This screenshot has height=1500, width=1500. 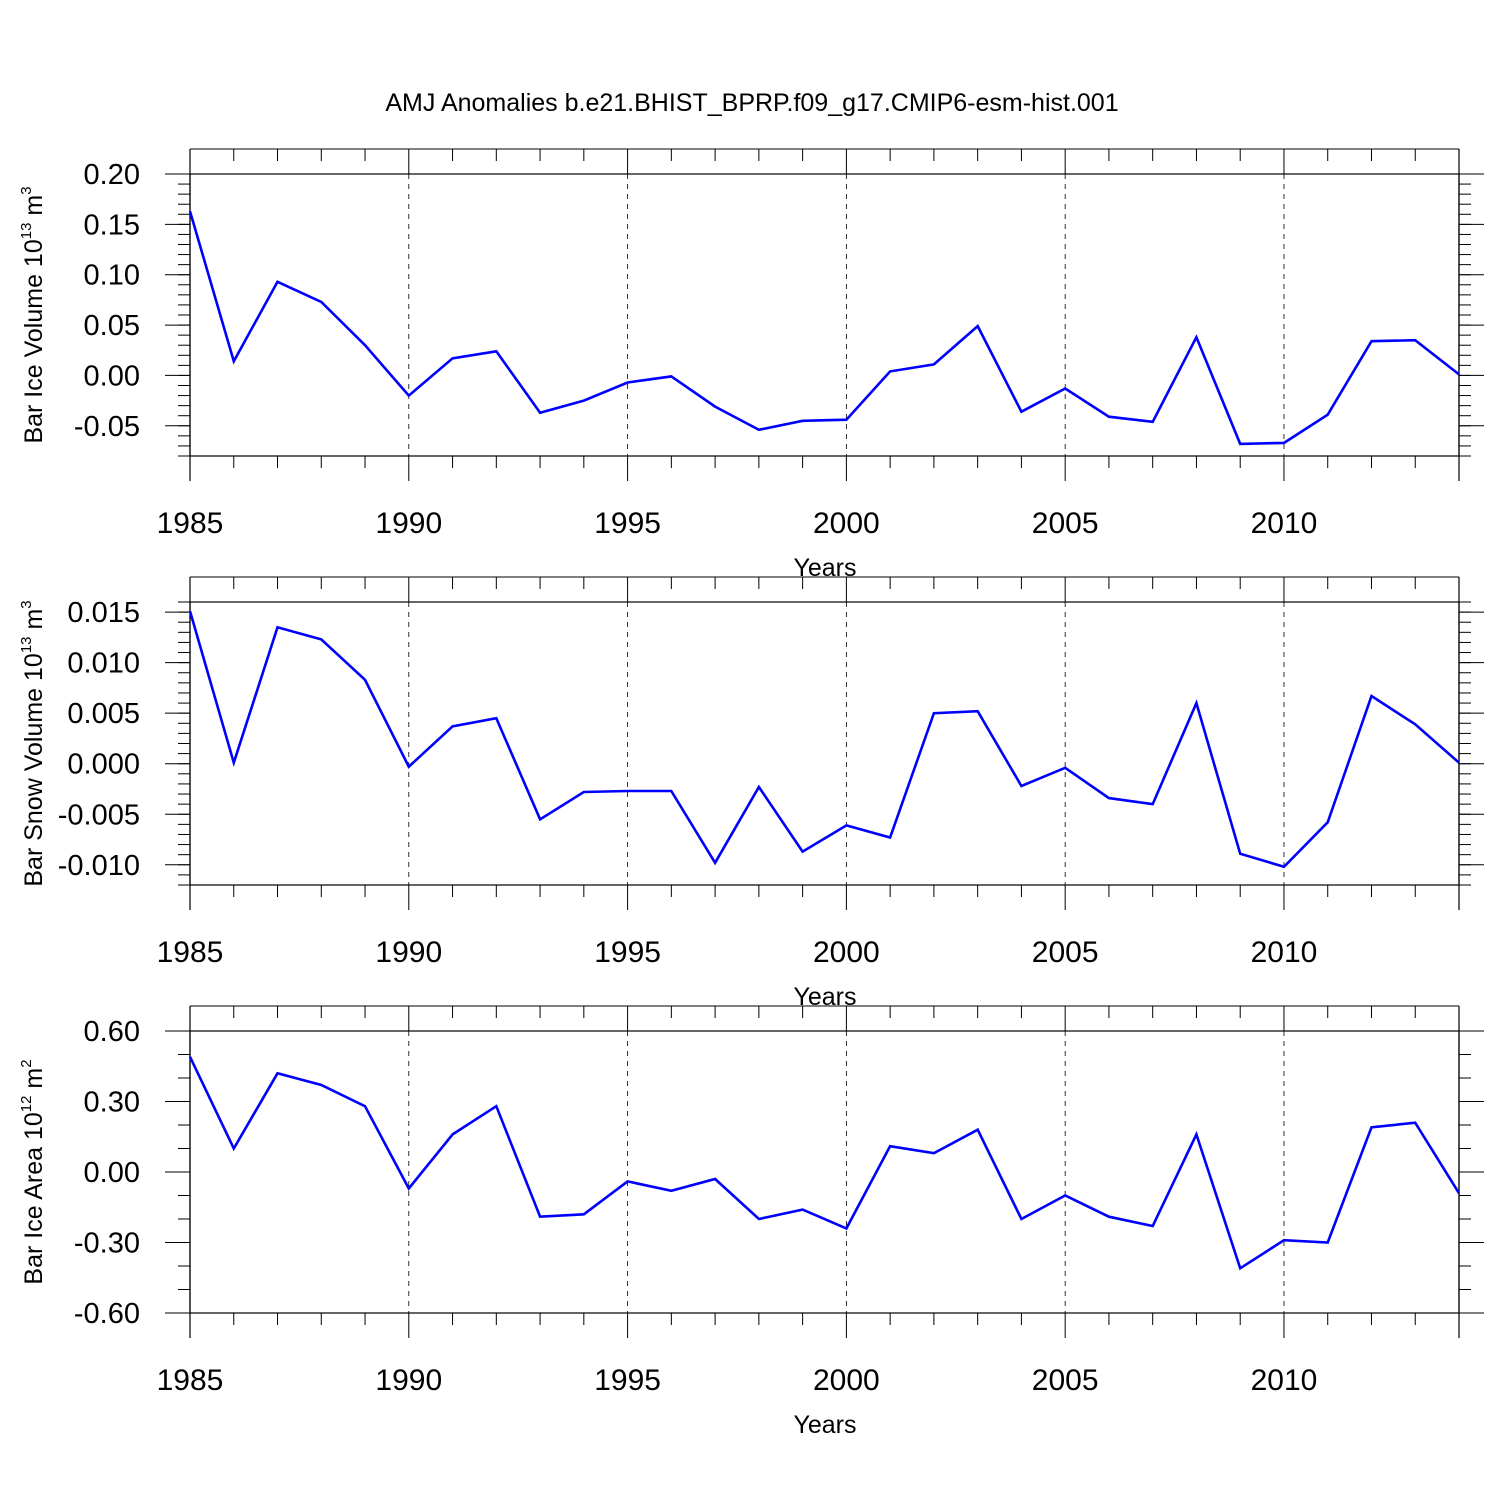 I want to click on y-axis-label: Bar Ice Volume 1013 m3, so click(x=33, y=314).